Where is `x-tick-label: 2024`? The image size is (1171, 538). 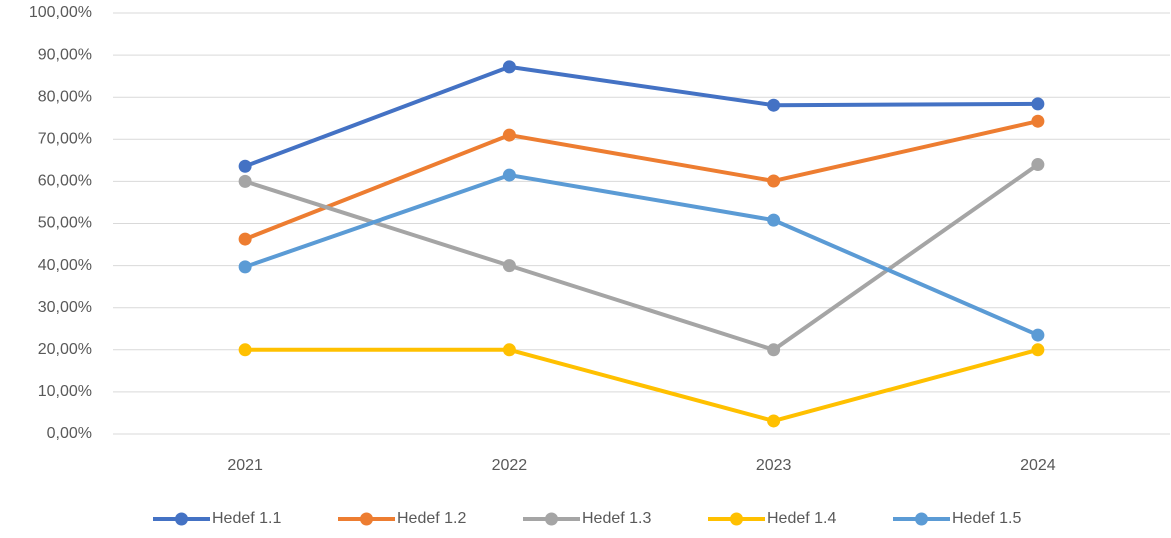 x-tick-label: 2024 is located at coordinates (1038, 465).